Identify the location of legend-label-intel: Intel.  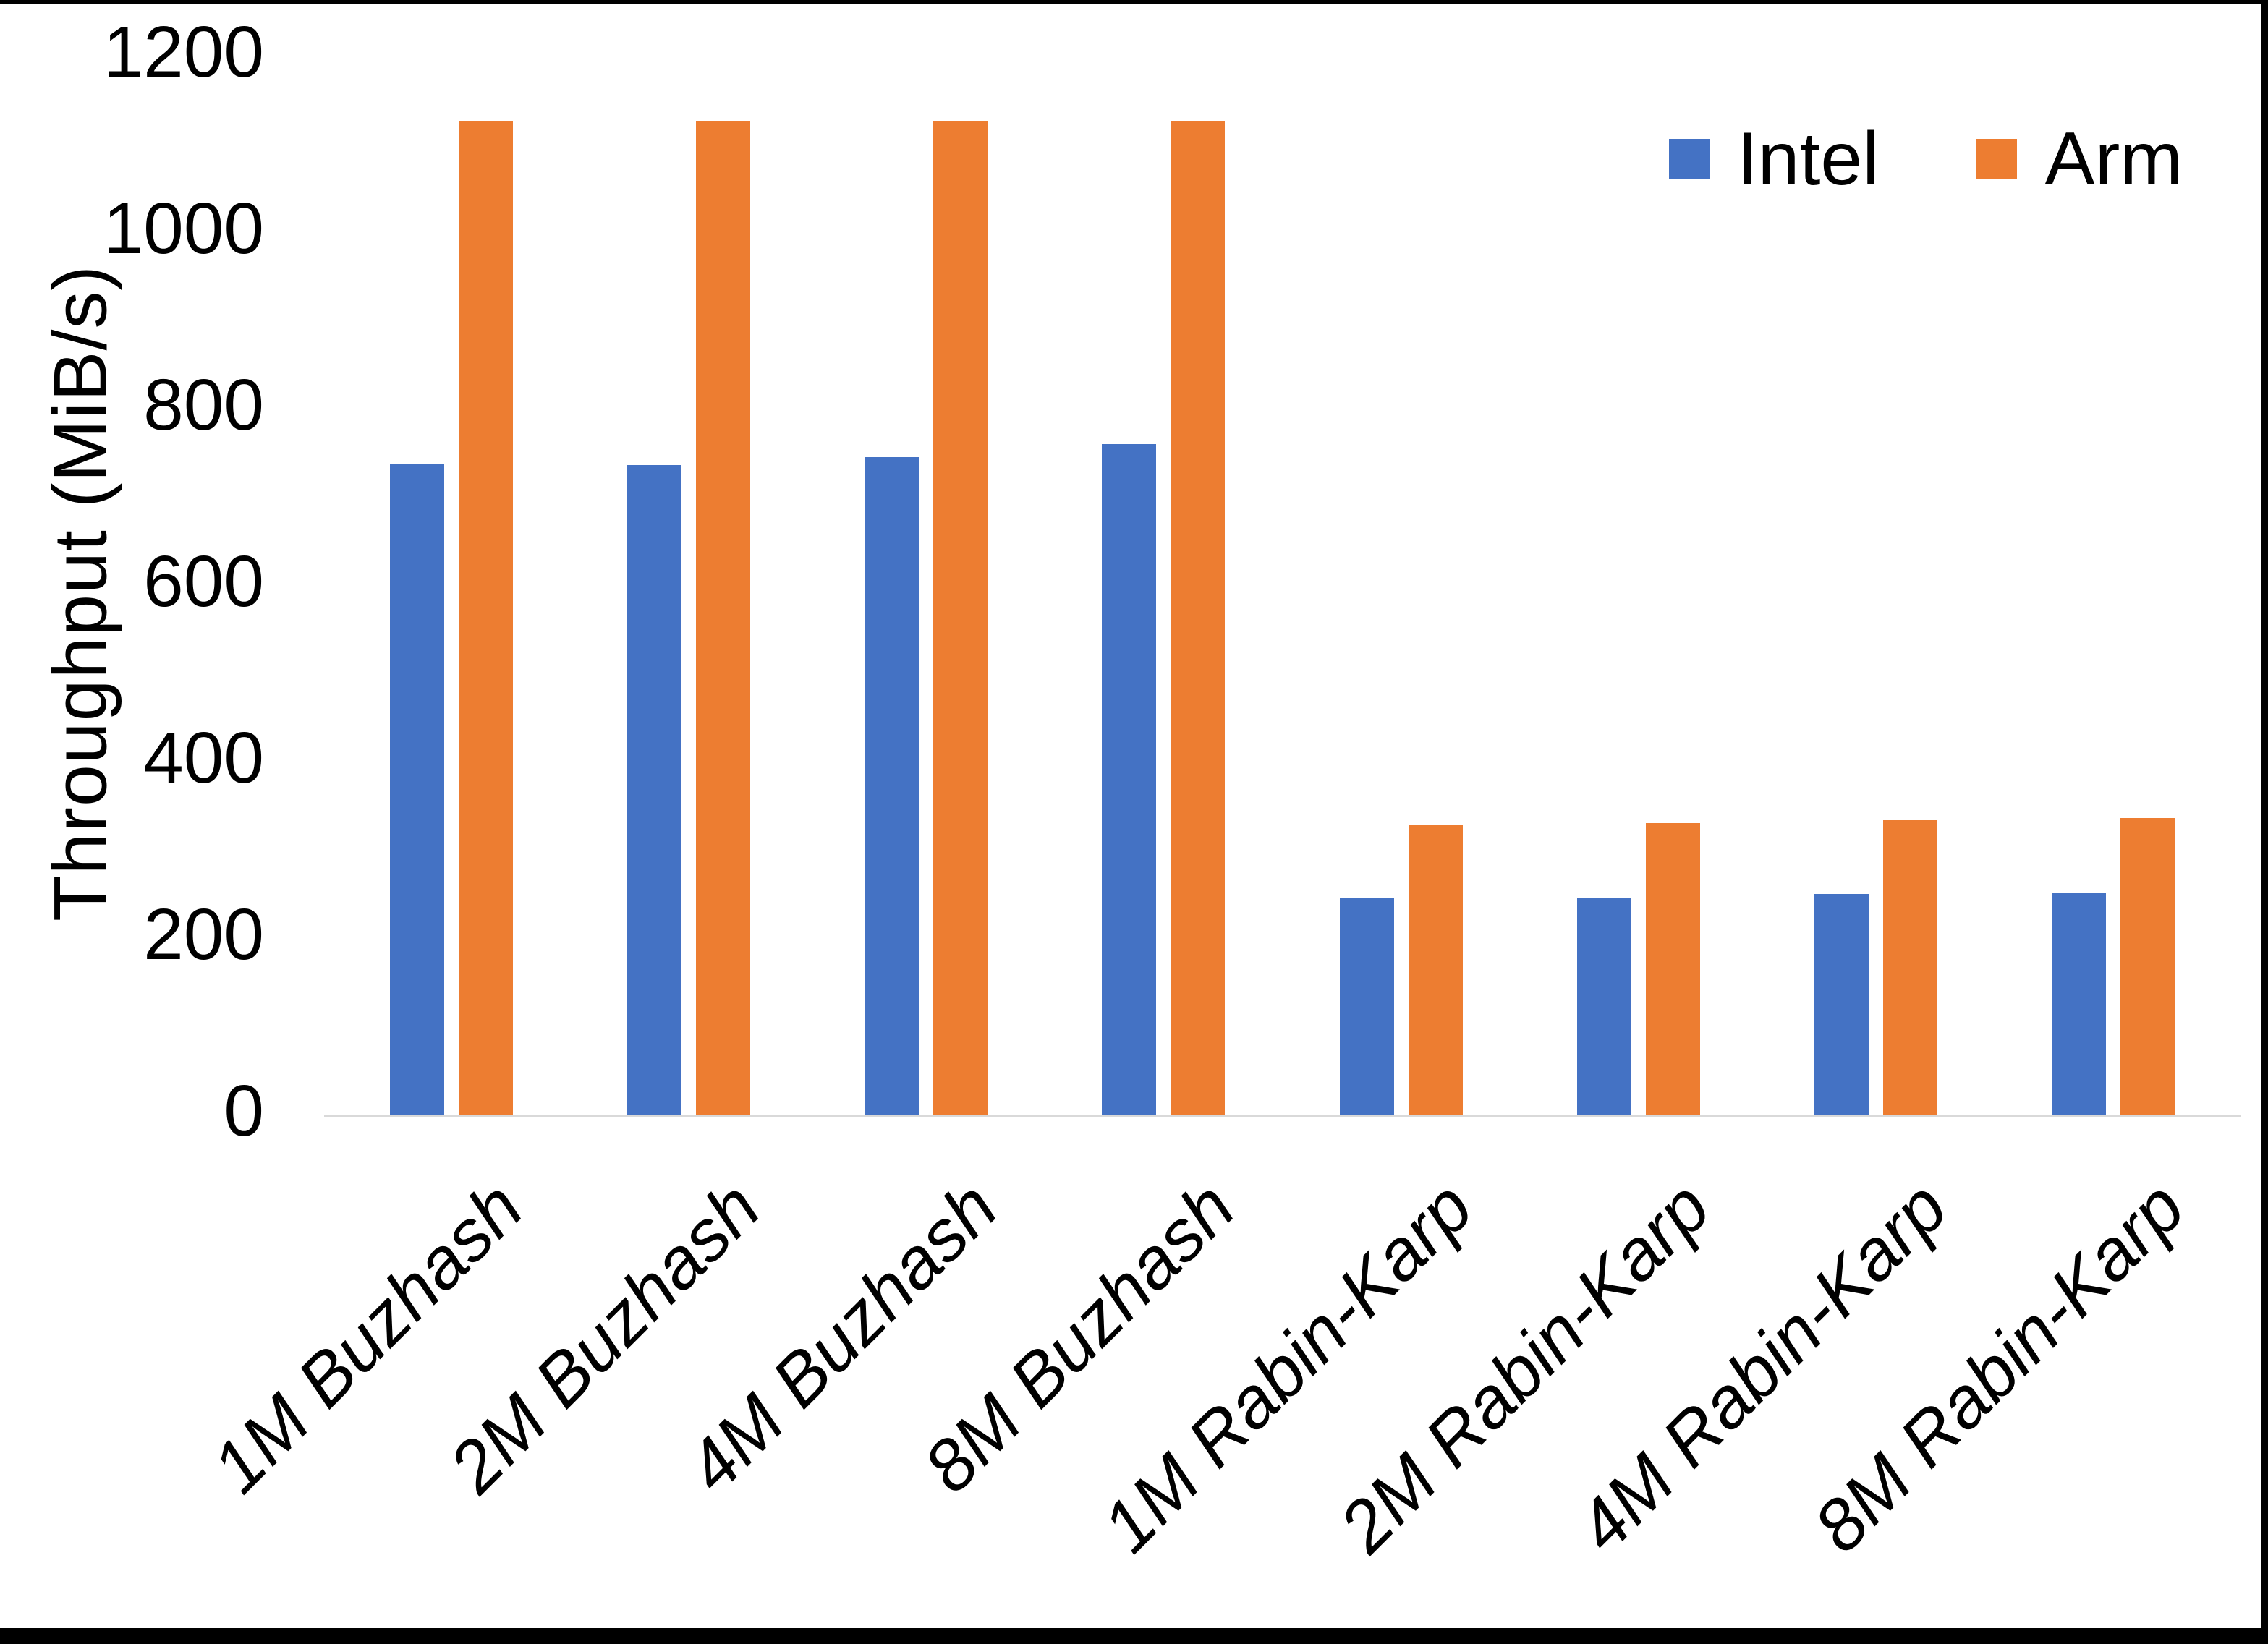
(1808, 159).